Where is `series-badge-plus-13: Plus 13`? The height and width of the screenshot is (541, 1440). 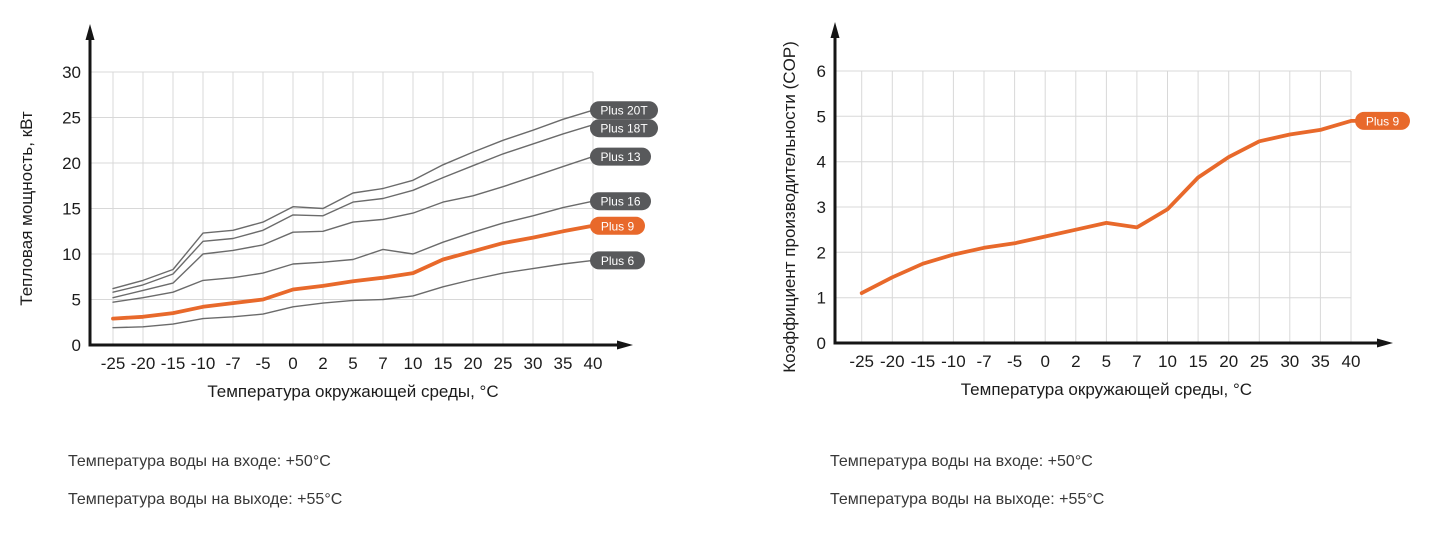
series-badge-plus-13: Plus 13 is located at coordinates (620, 156).